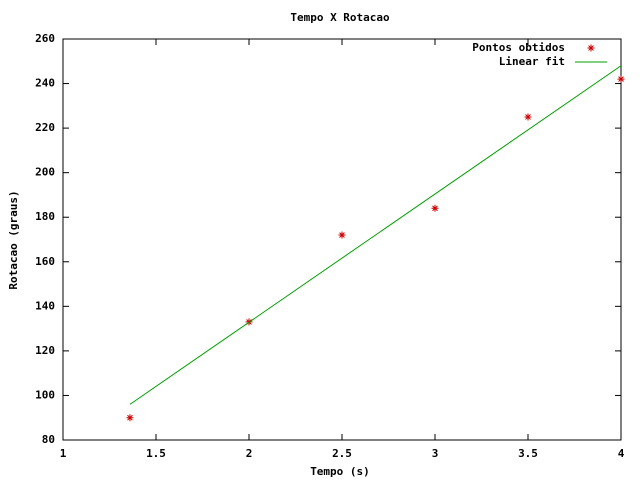  Describe the element at coordinates (340, 17) in the screenshot. I see `chart-title: Tempo X Rotacao` at that location.